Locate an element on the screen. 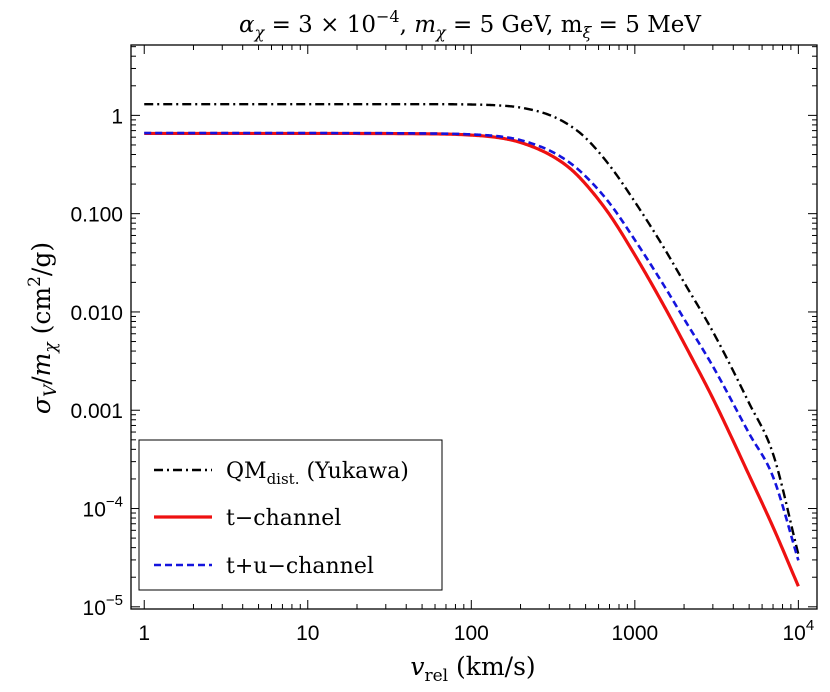 This screenshot has height=692, width=830. title-eq1: = 3 × 10 is located at coordinates (320, 25).